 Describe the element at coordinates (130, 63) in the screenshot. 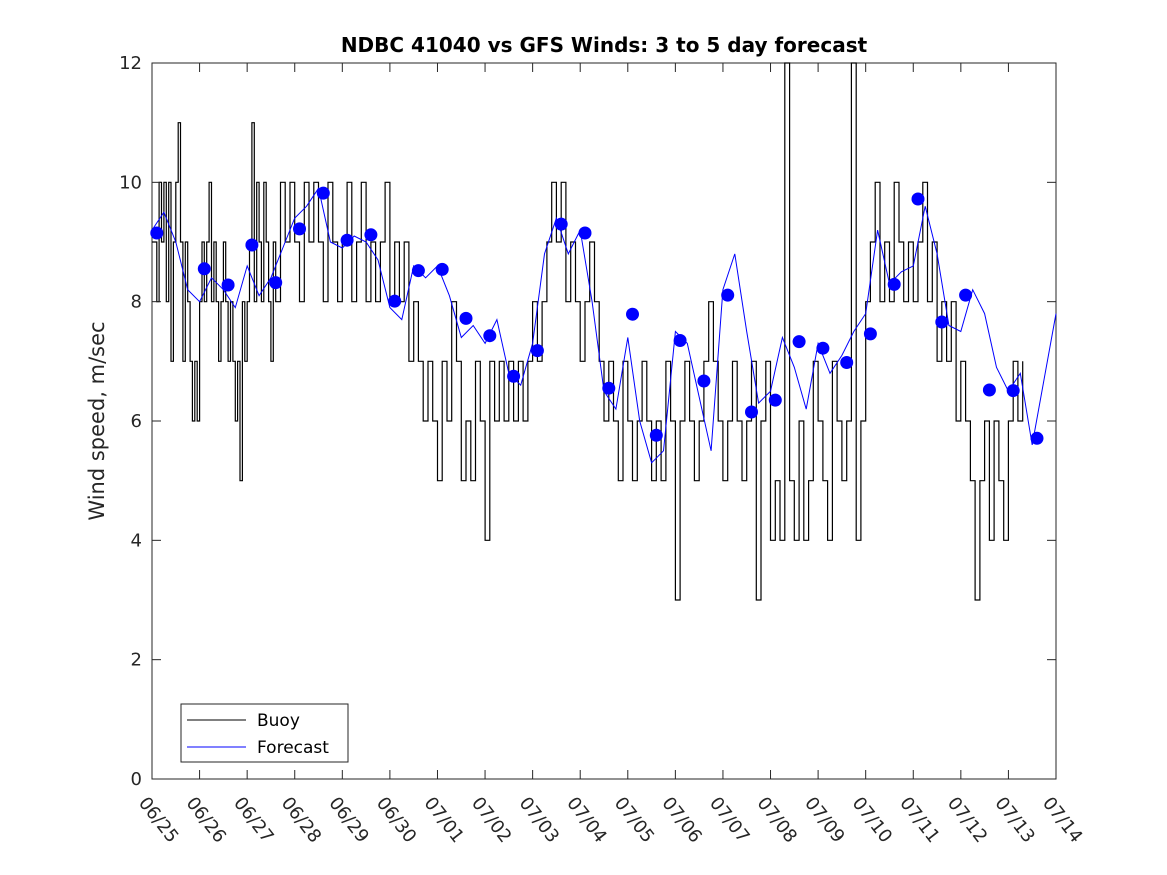

I see `y-tick-label: 12` at that location.